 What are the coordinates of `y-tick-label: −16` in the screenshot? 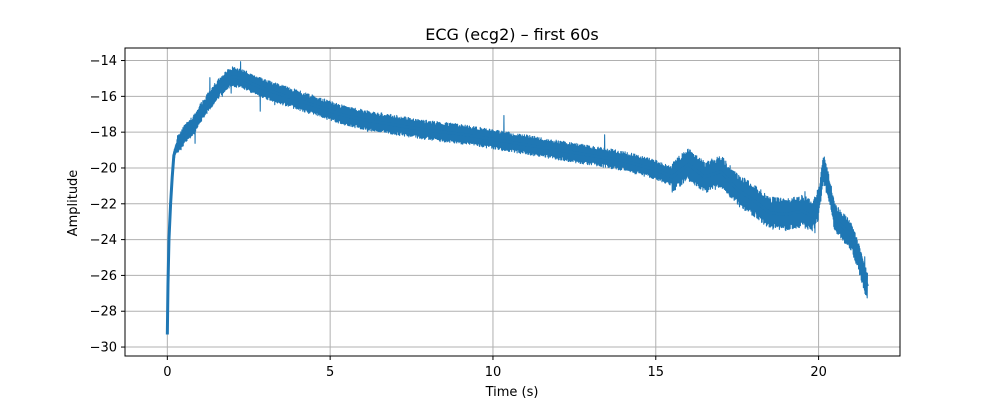 It's located at (103, 97).